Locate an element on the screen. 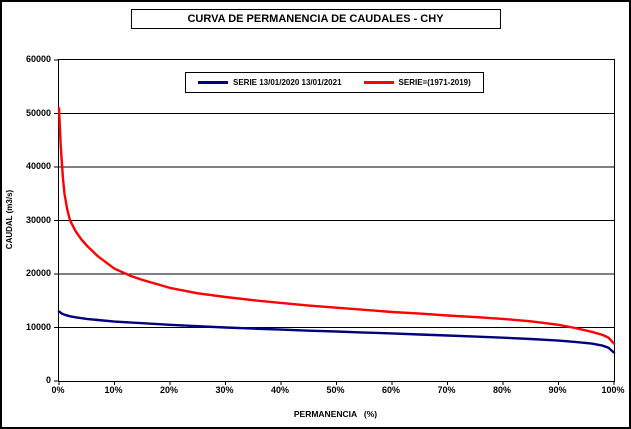 The height and width of the screenshot is (429, 631). x-tick-label: 50% is located at coordinates (335, 390).